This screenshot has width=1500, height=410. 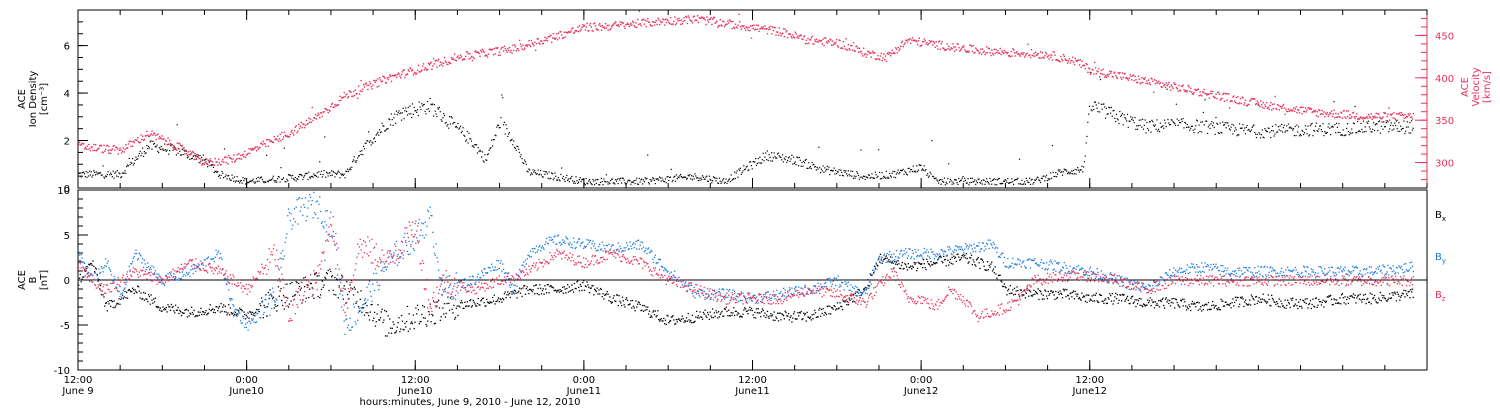 I want to click on velocity-tick-label: 400, so click(x=1444, y=79).